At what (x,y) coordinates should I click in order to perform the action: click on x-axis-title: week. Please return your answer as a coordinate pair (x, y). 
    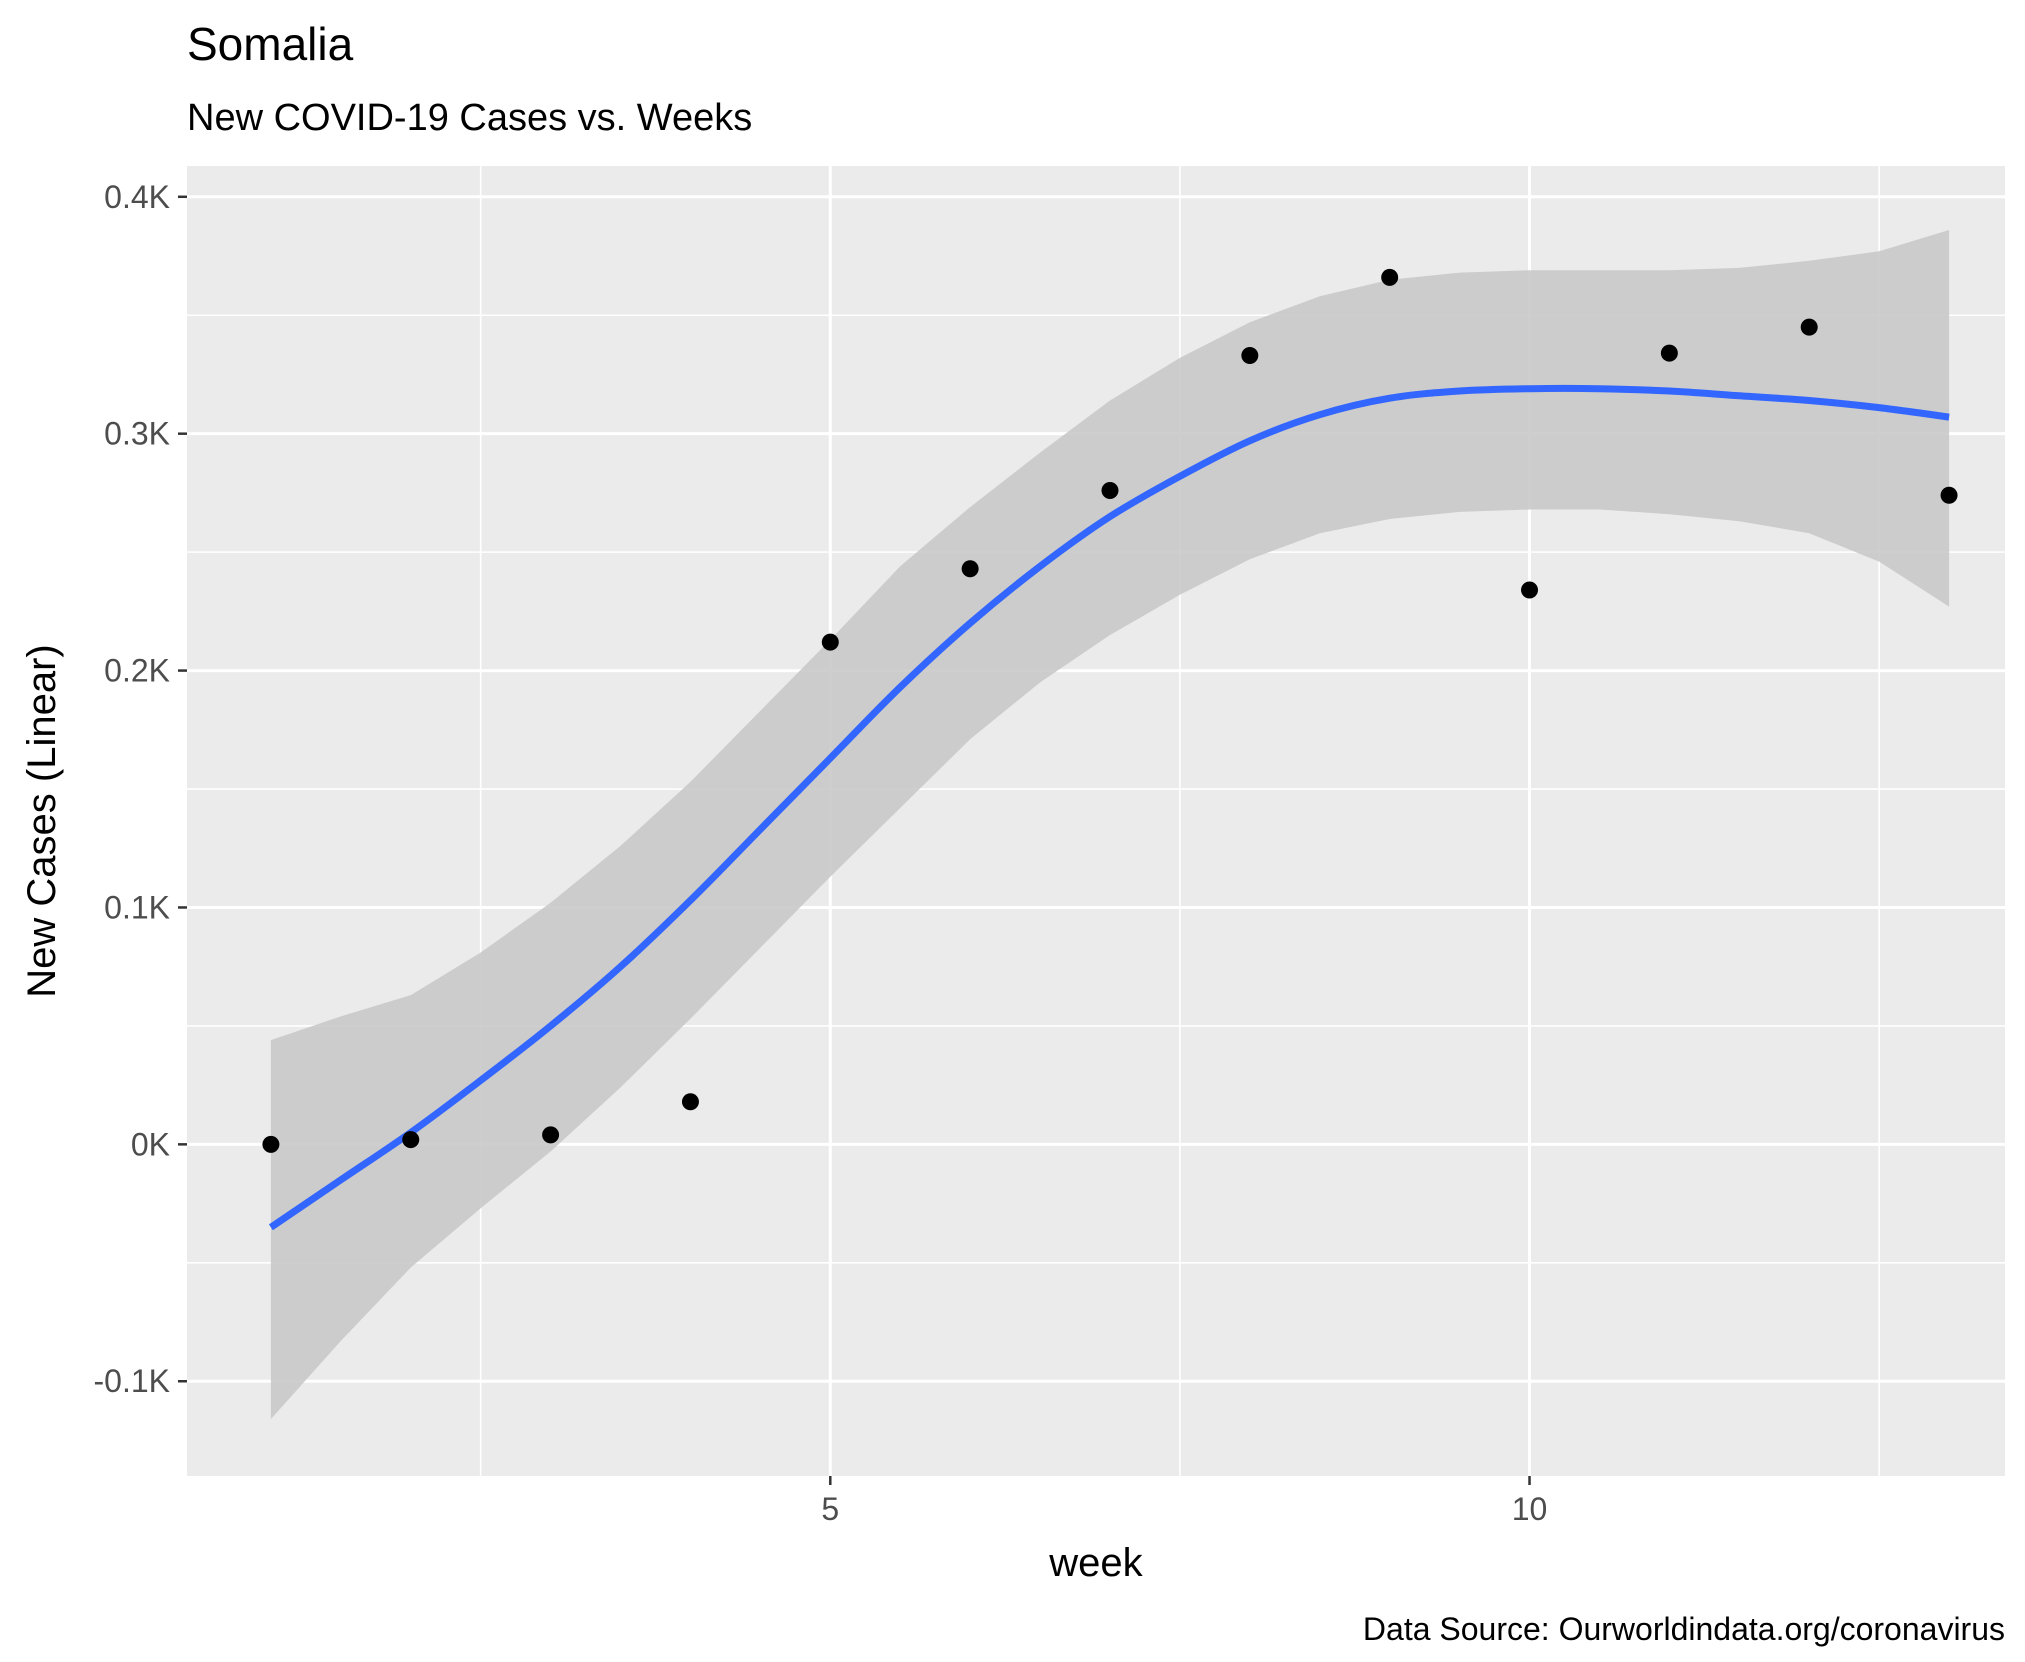
    Looking at the image, I should click on (1095, 1563).